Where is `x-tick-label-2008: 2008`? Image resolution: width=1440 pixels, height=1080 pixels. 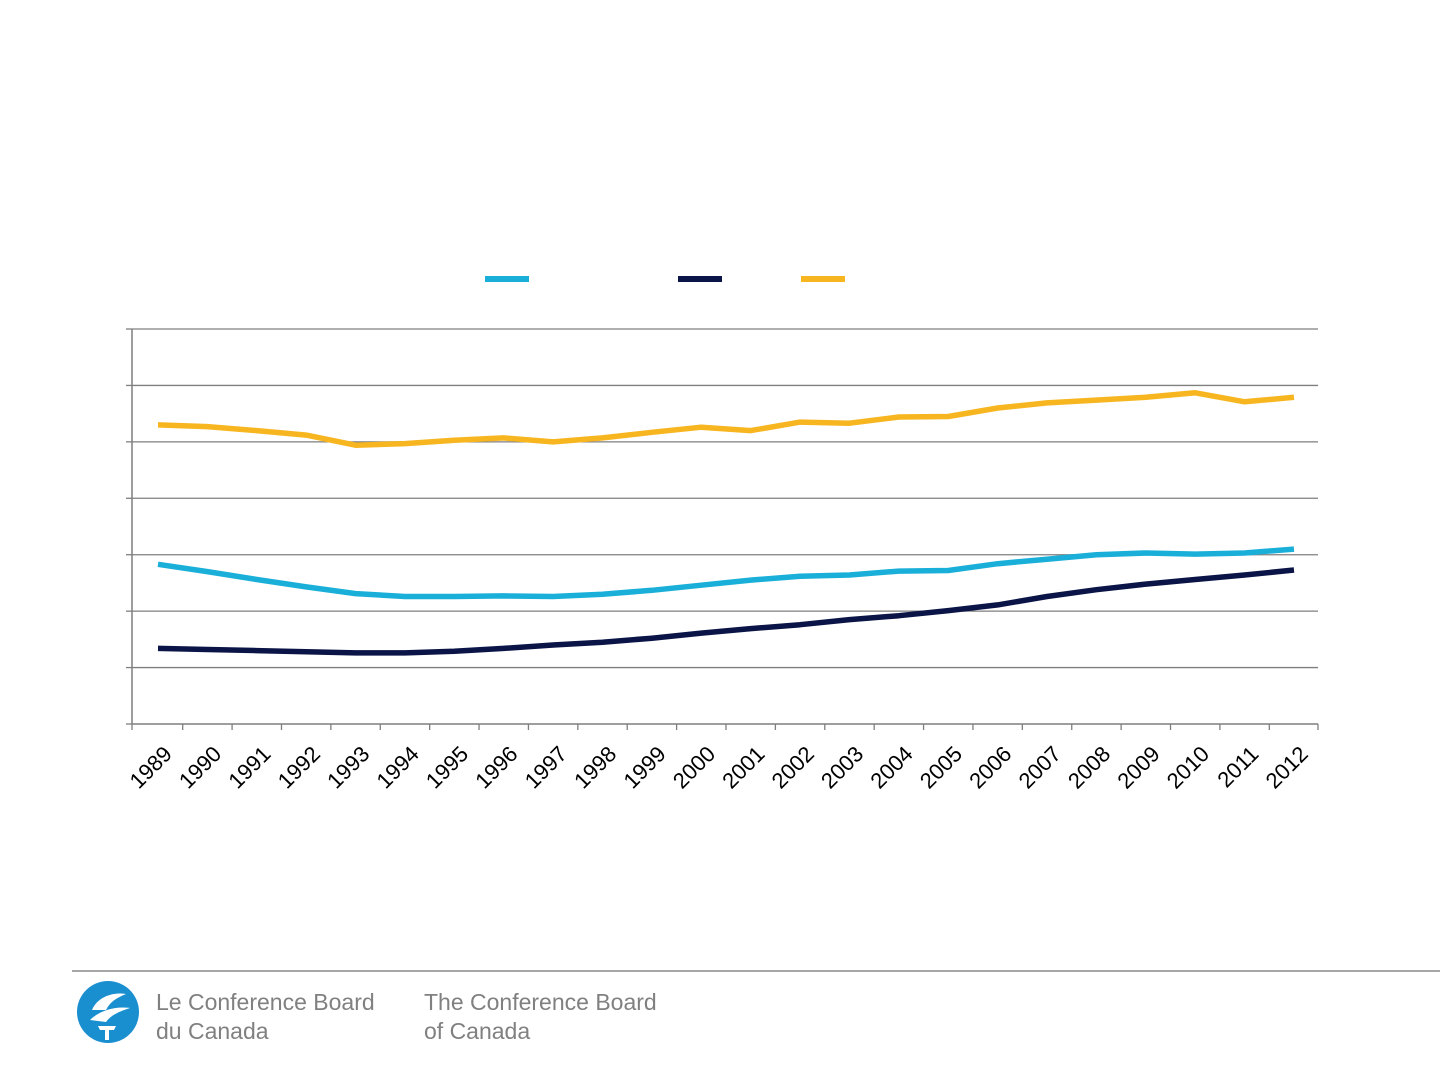
x-tick-label-2008: 2008 is located at coordinates (1089, 767).